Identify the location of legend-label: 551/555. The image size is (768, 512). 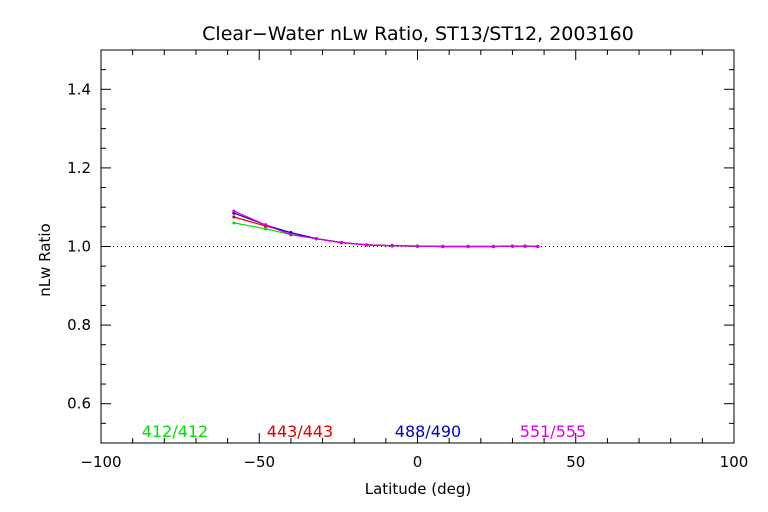
(553, 431).